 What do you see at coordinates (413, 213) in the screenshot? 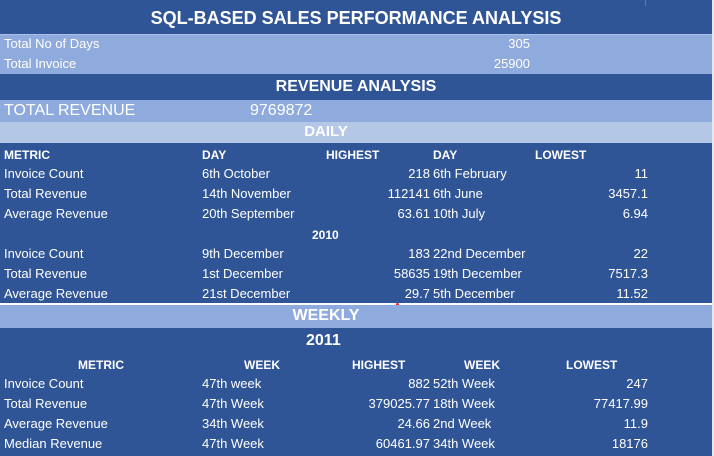
I see `highest-cell: 63.61` at bounding box center [413, 213].